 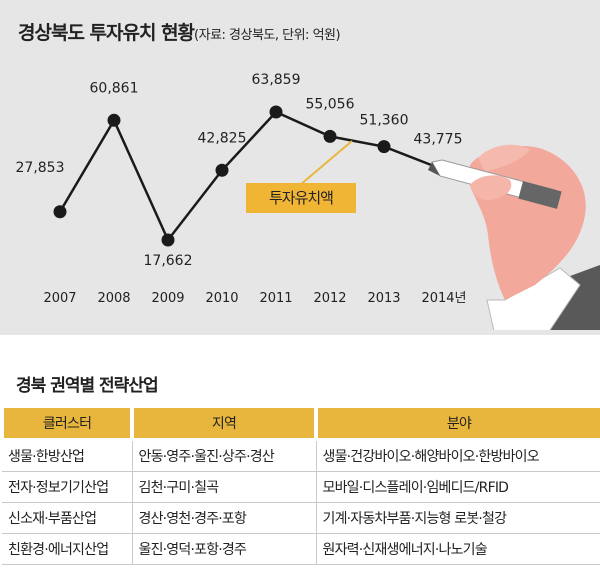 What do you see at coordinates (457, 518) in the screenshot?
I see `cell-field: 기계·자동차부품·지능형 로봇·철강` at bounding box center [457, 518].